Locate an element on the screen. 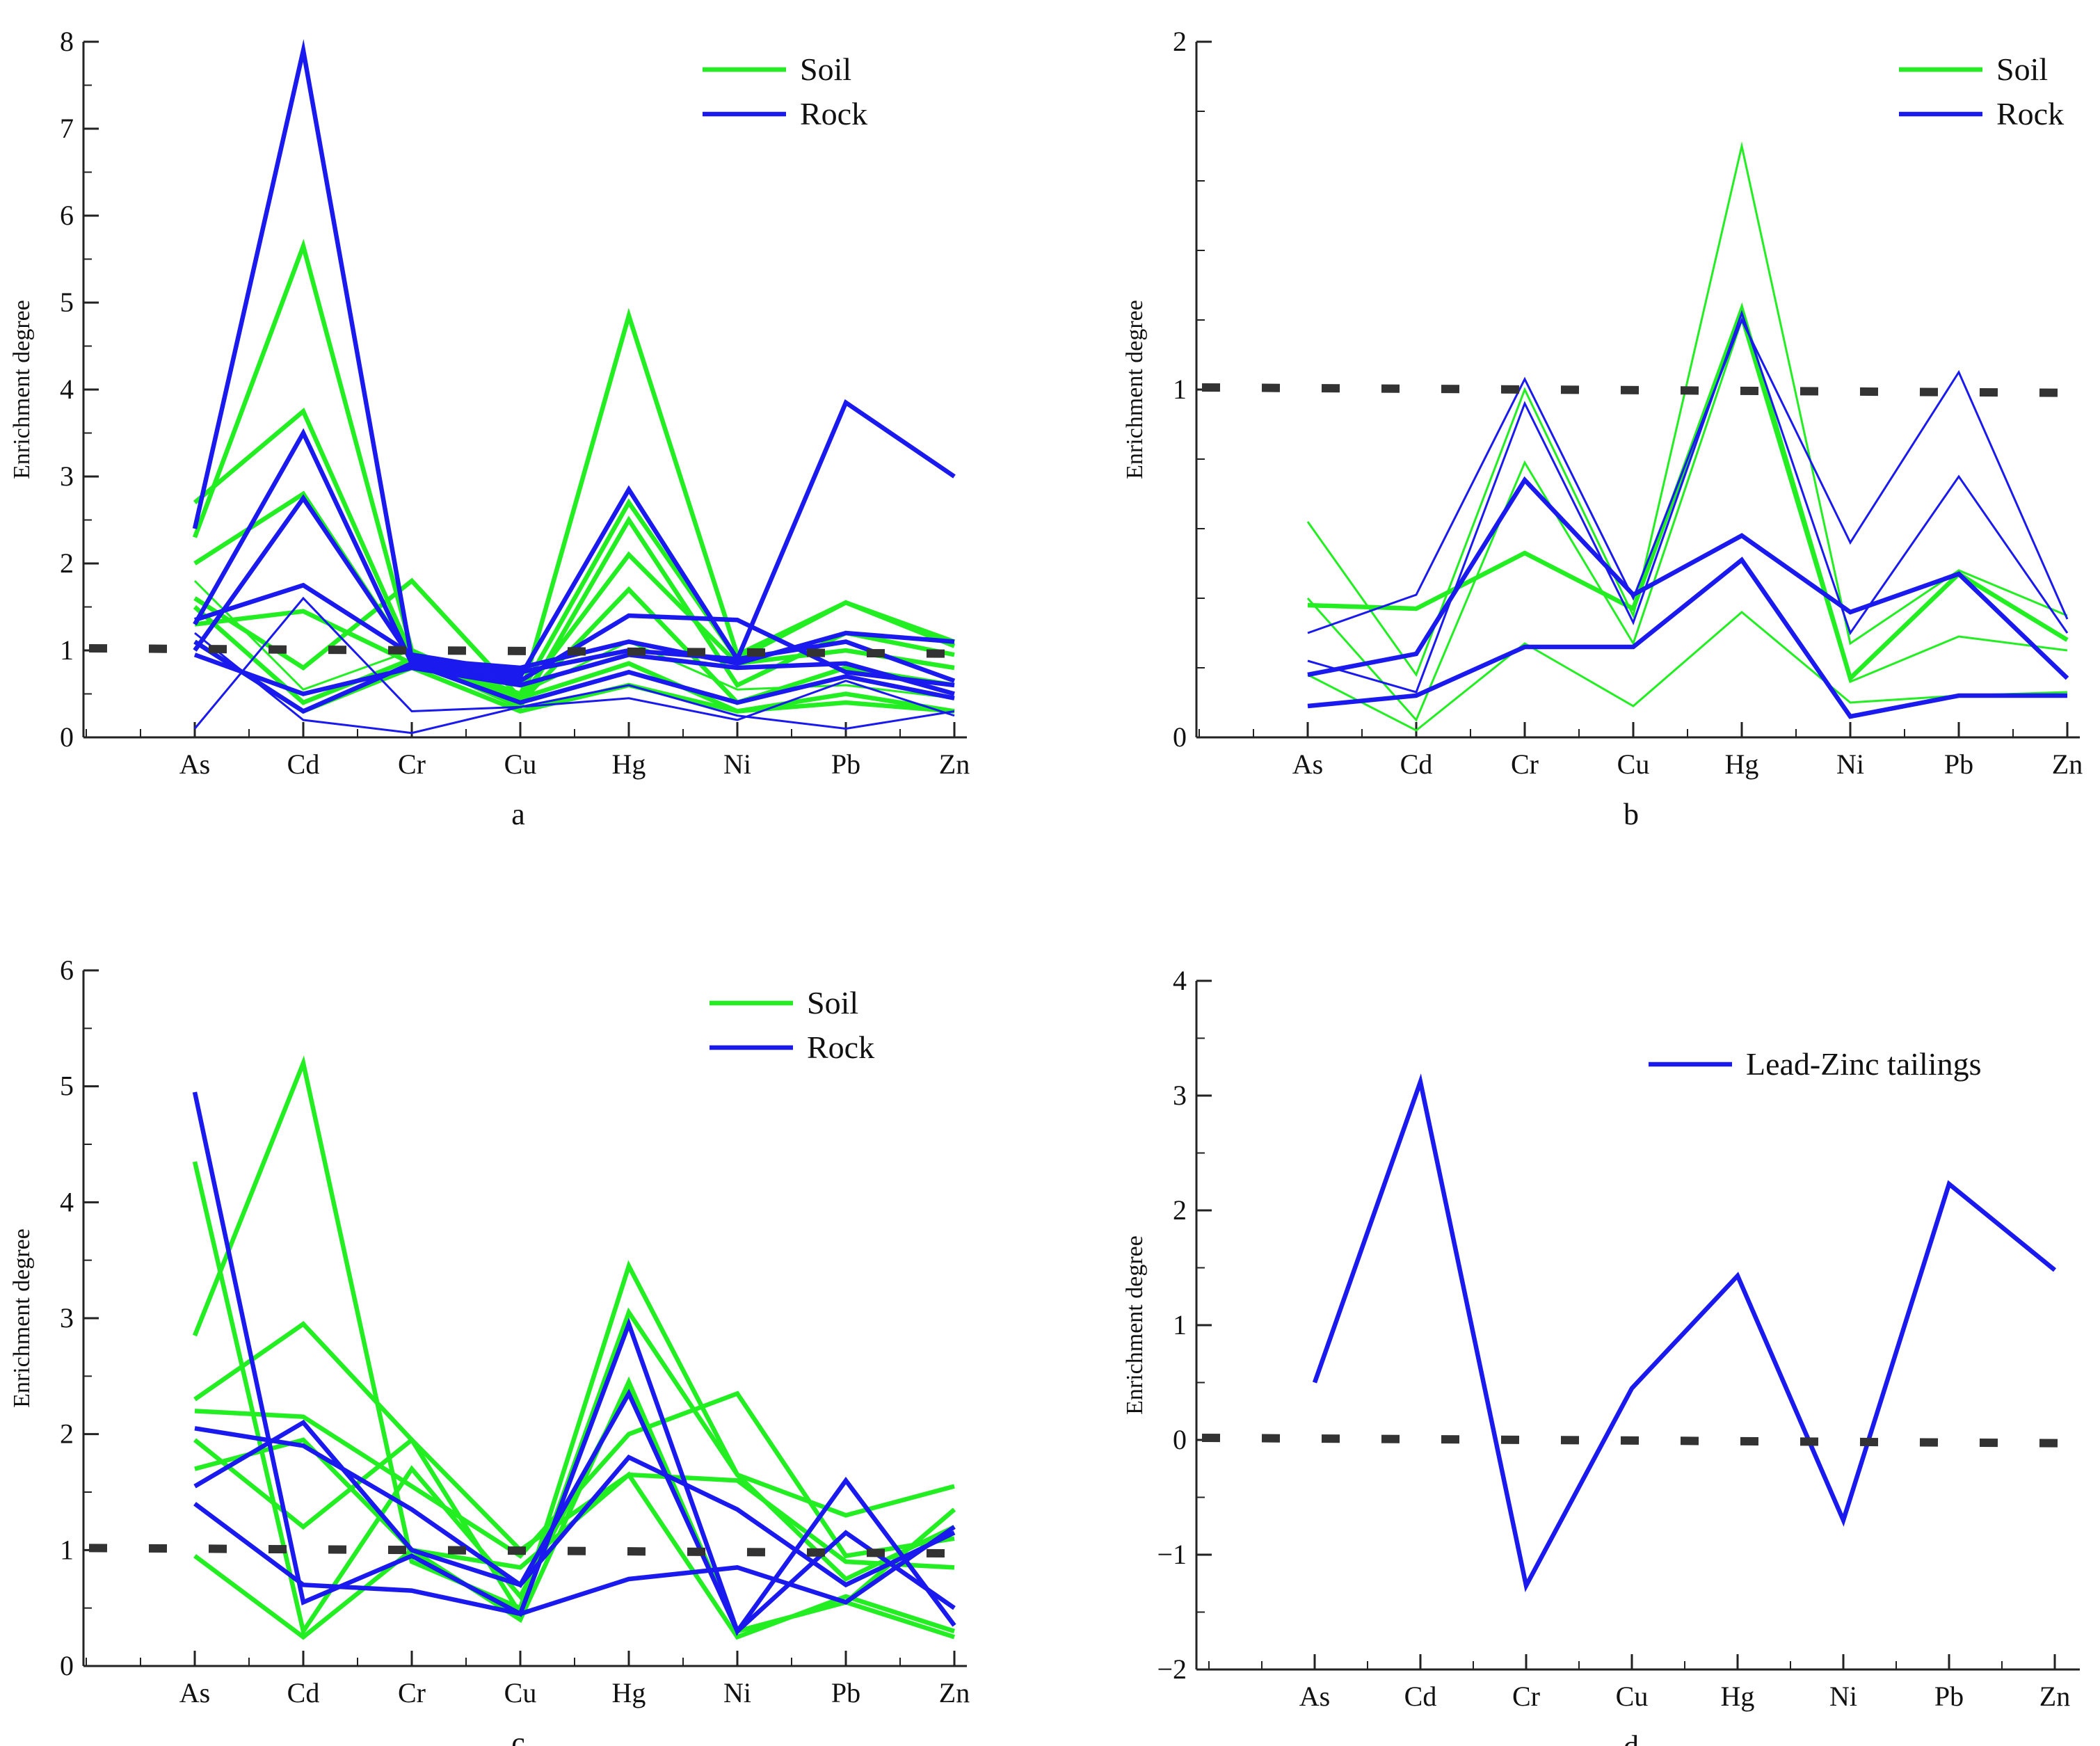 Image resolution: width=2100 pixels, height=1746 pixels. legend-label: Lead-Zinc tailings is located at coordinates (1864, 1064).